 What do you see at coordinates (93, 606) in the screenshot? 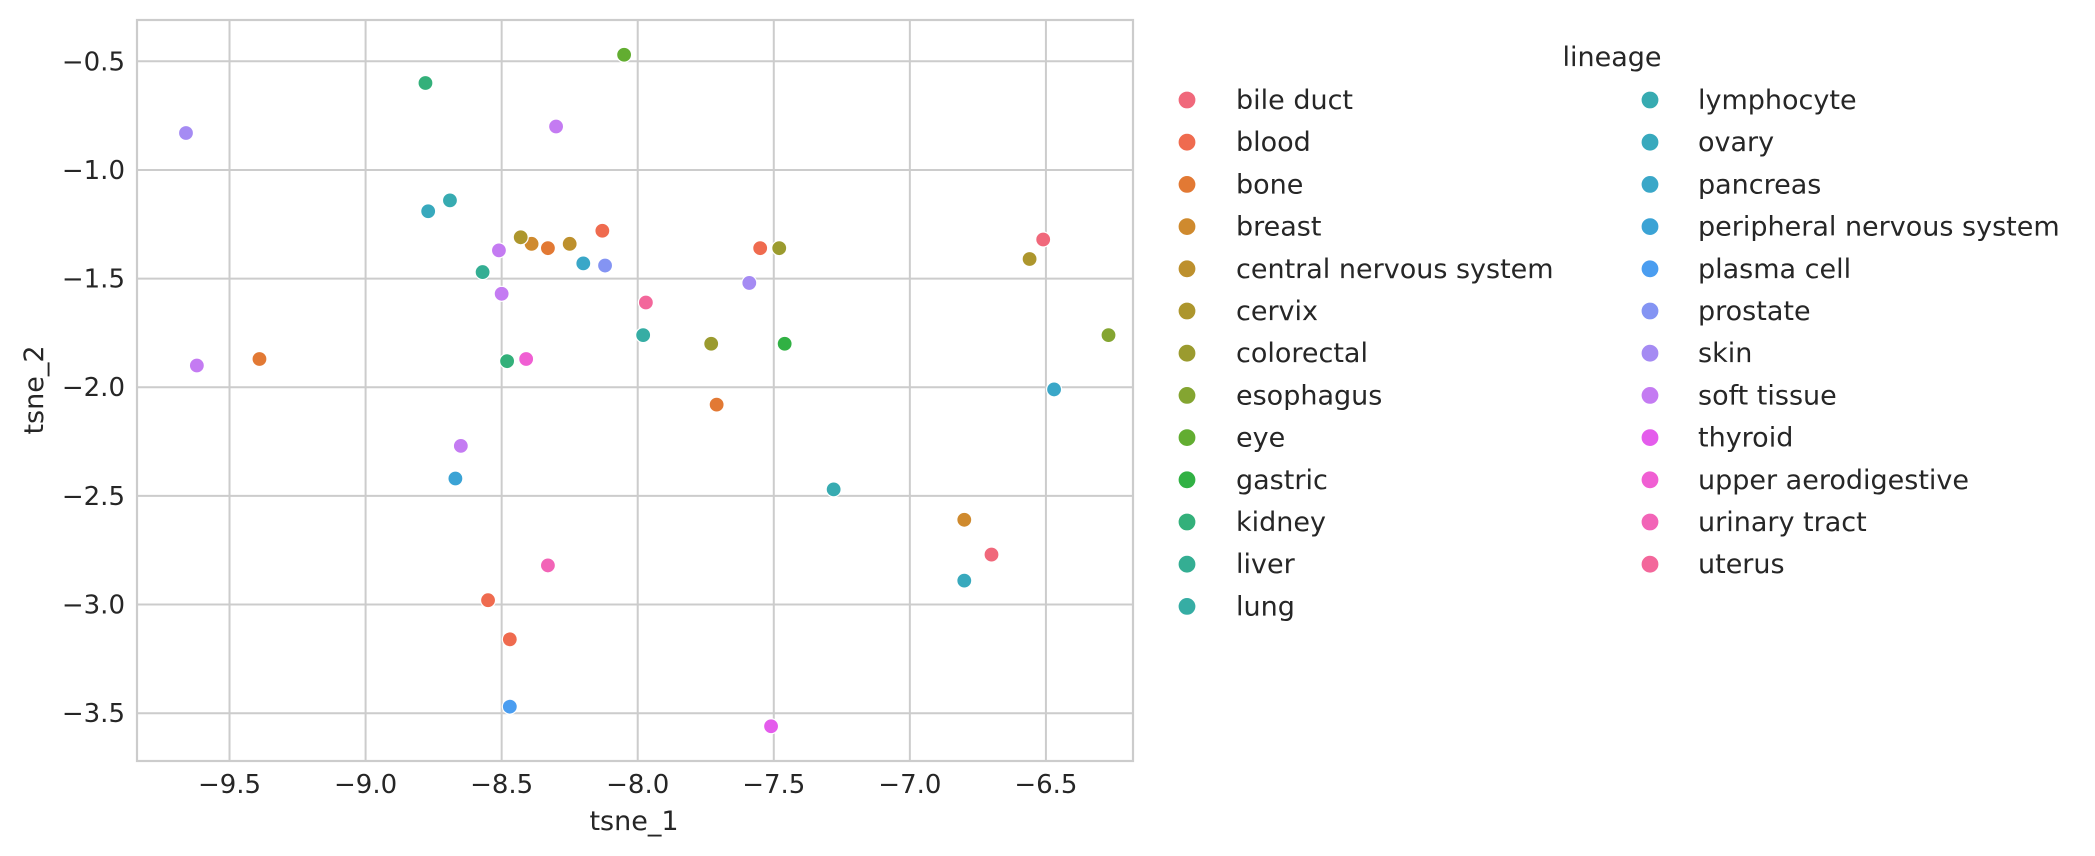
I see `y-tick-label: −3.0` at bounding box center [93, 606].